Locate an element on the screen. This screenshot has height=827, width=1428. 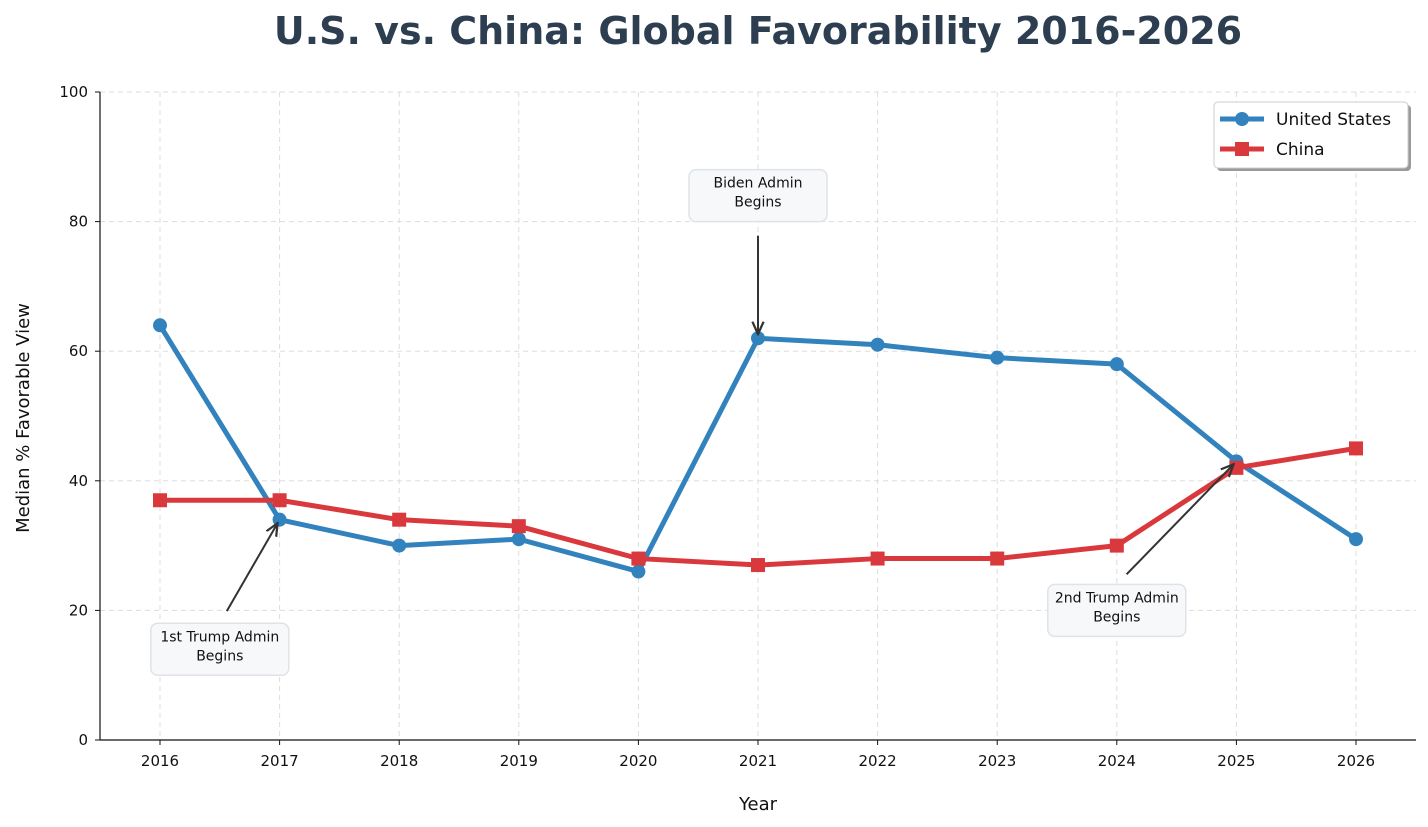
y-tick-label: 60 is located at coordinates (78, 351).